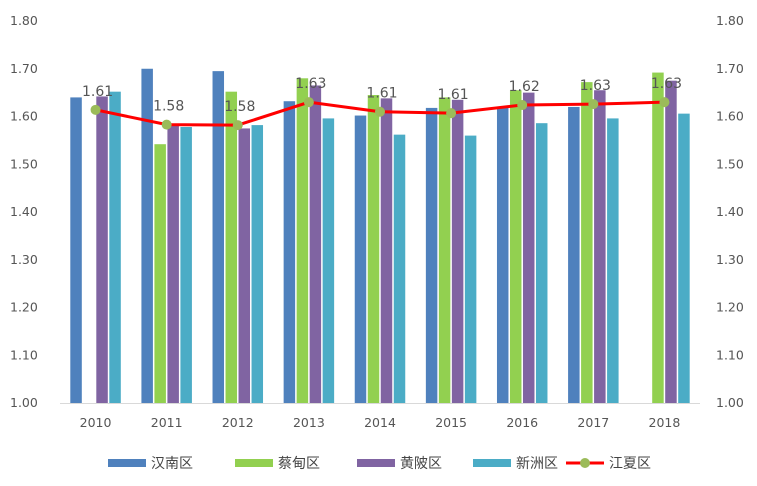 This screenshot has height=486, width=757. Describe the element at coordinates (24, 307) in the screenshot. I see `y-tick-label-left: 1.20` at that location.